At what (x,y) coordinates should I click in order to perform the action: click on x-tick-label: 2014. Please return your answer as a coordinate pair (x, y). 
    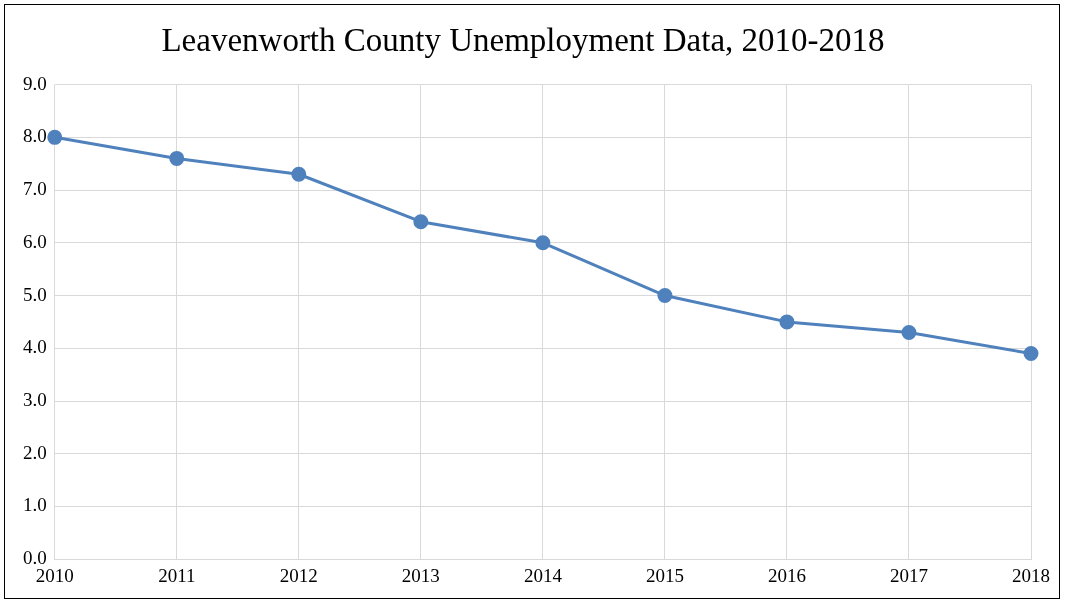
    Looking at the image, I should click on (543, 575).